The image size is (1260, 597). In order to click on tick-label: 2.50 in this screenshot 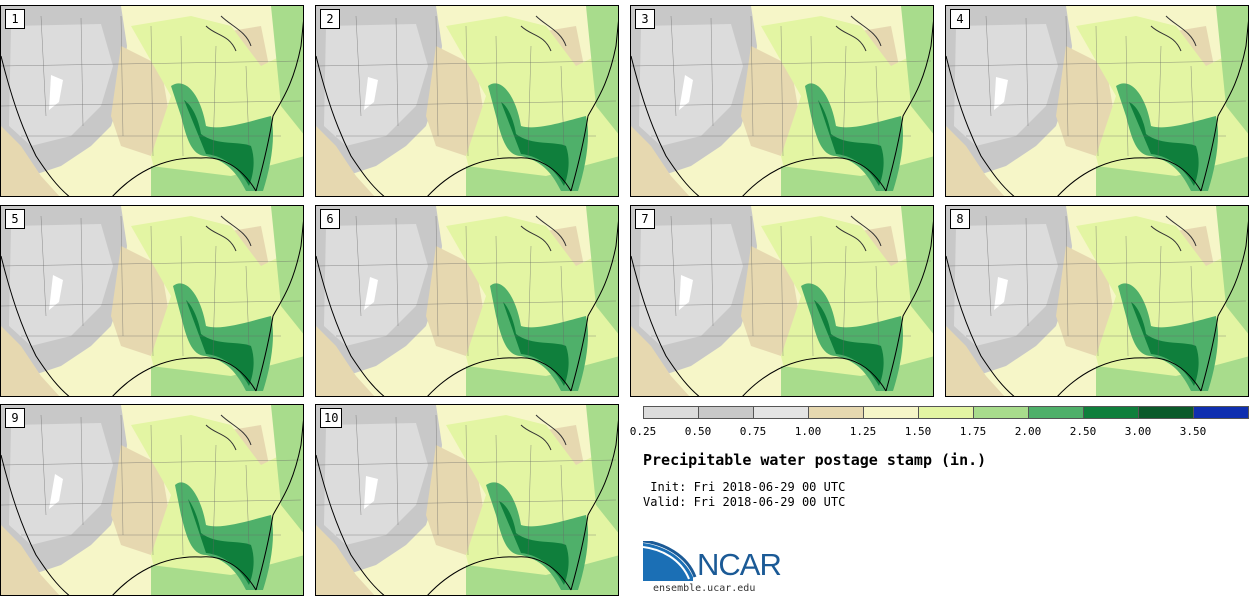, I will do `click(1083, 431)`.